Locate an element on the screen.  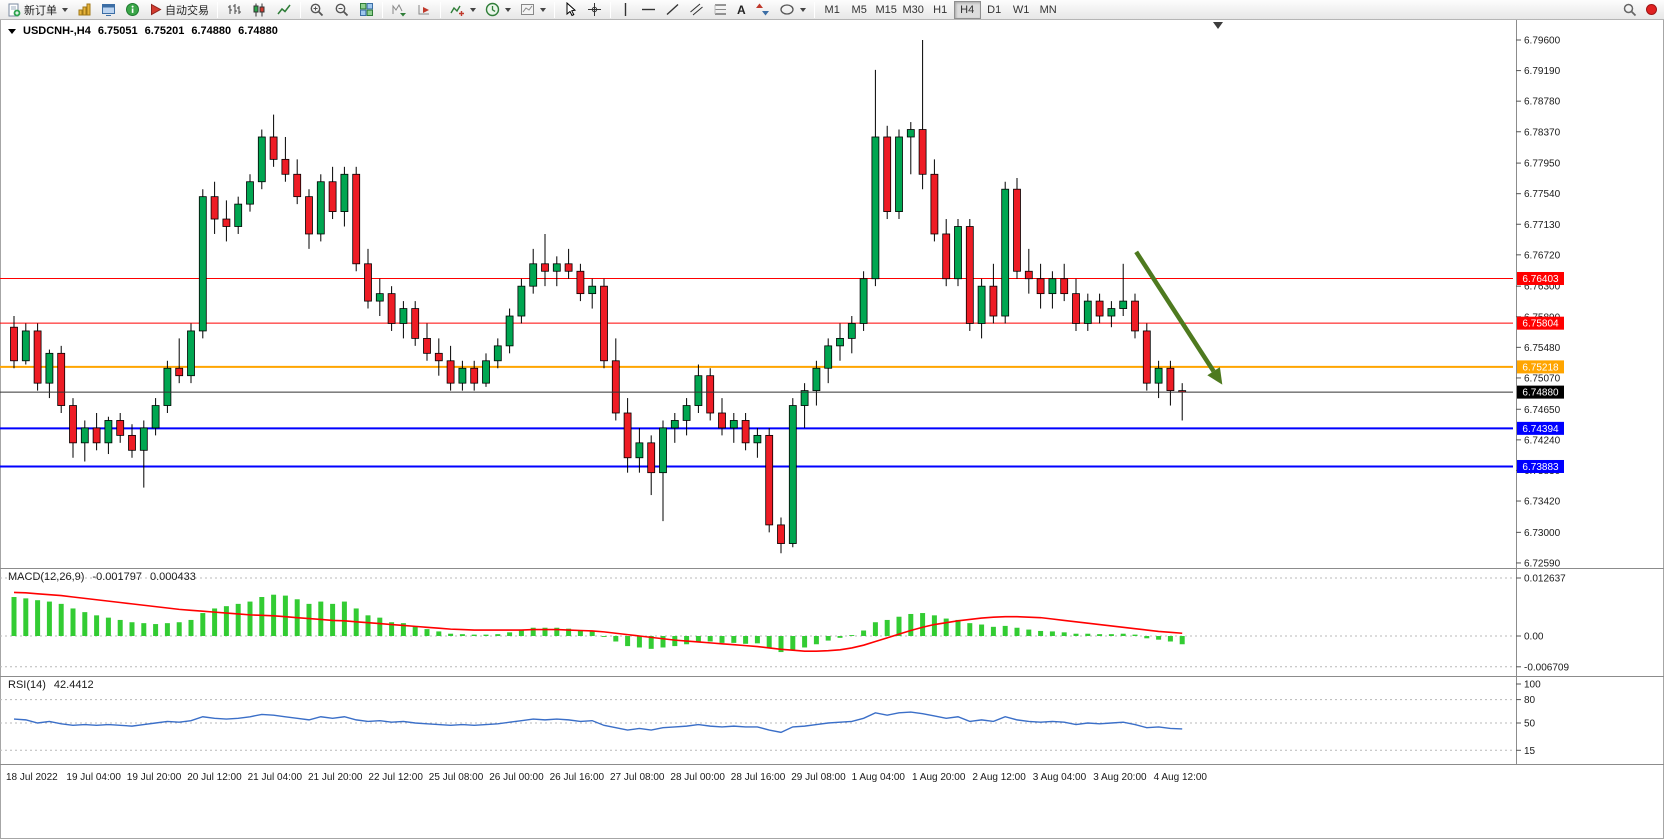
monitor-icon is located at coordinates (108, 9).